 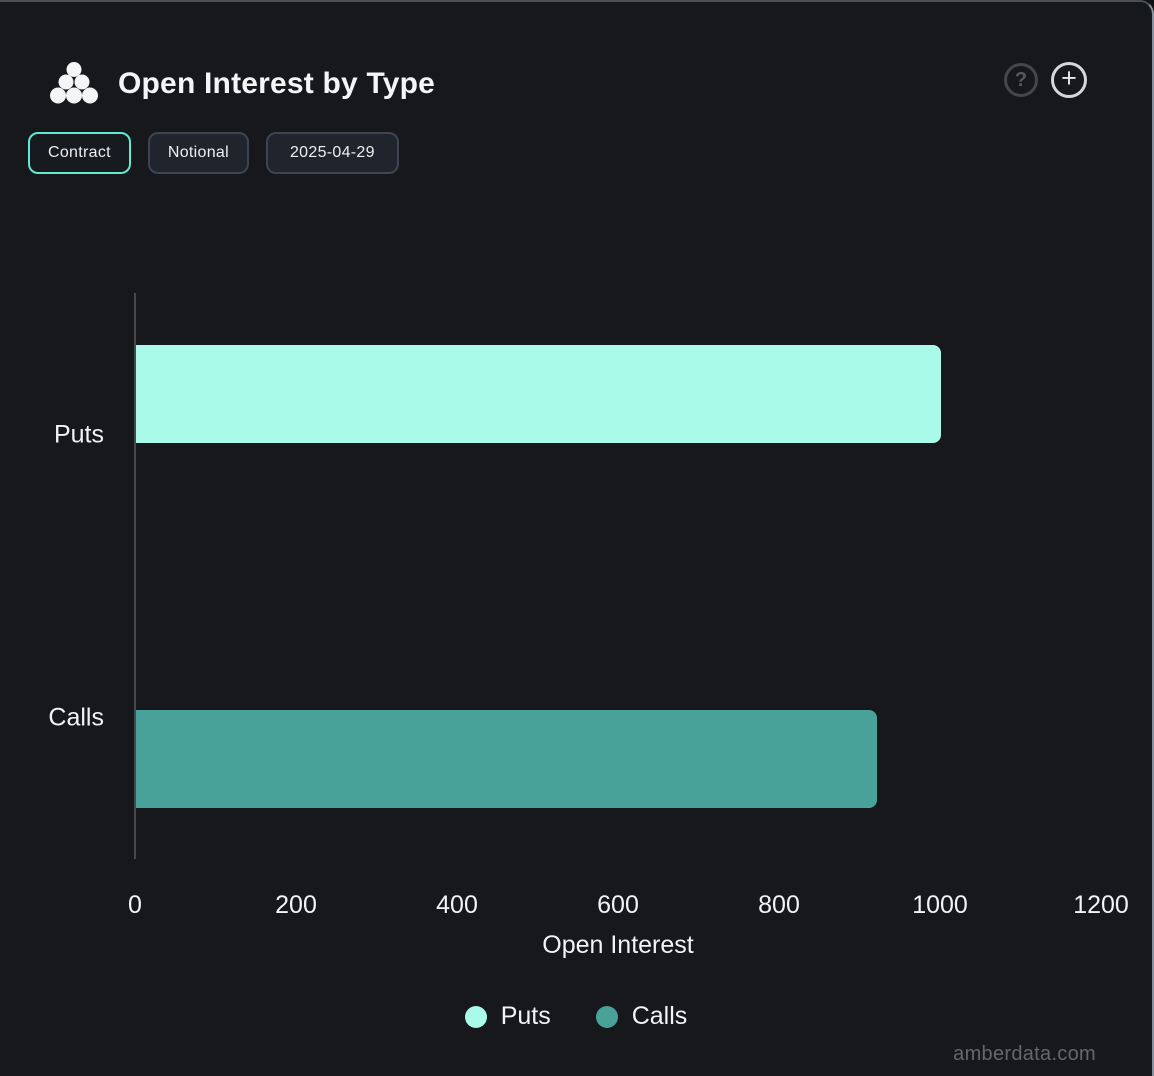 What do you see at coordinates (506, 758) in the screenshot?
I see `bar-calls` at bounding box center [506, 758].